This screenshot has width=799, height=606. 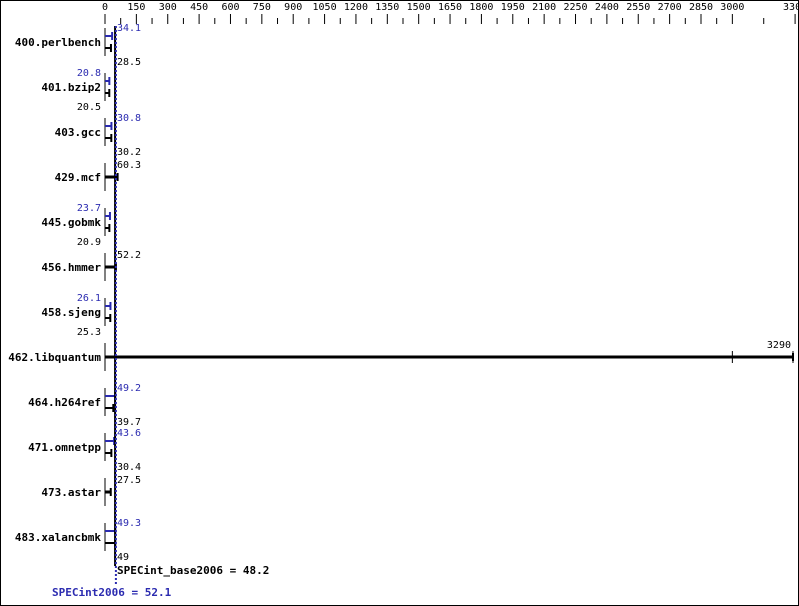 I want to click on x-tick-label: 750, so click(x=262, y=7).